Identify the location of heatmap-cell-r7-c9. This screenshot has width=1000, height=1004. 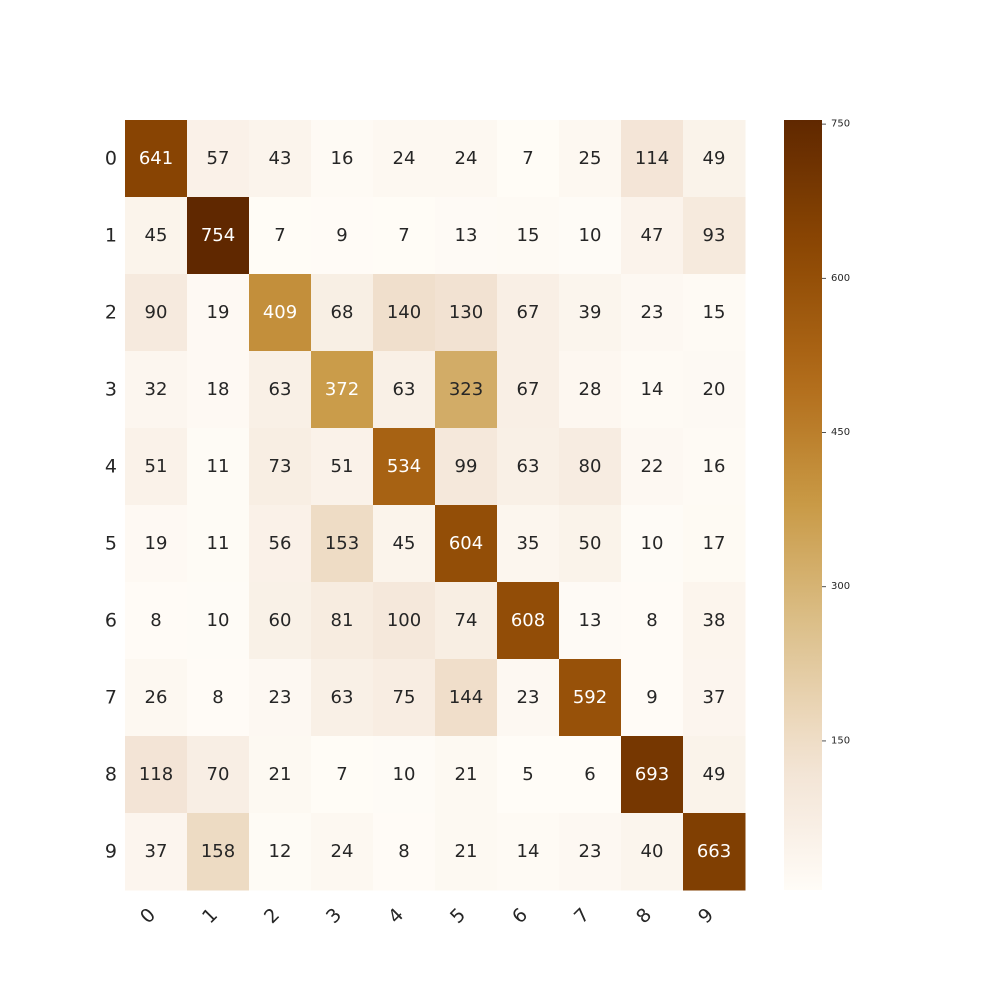
(714, 698).